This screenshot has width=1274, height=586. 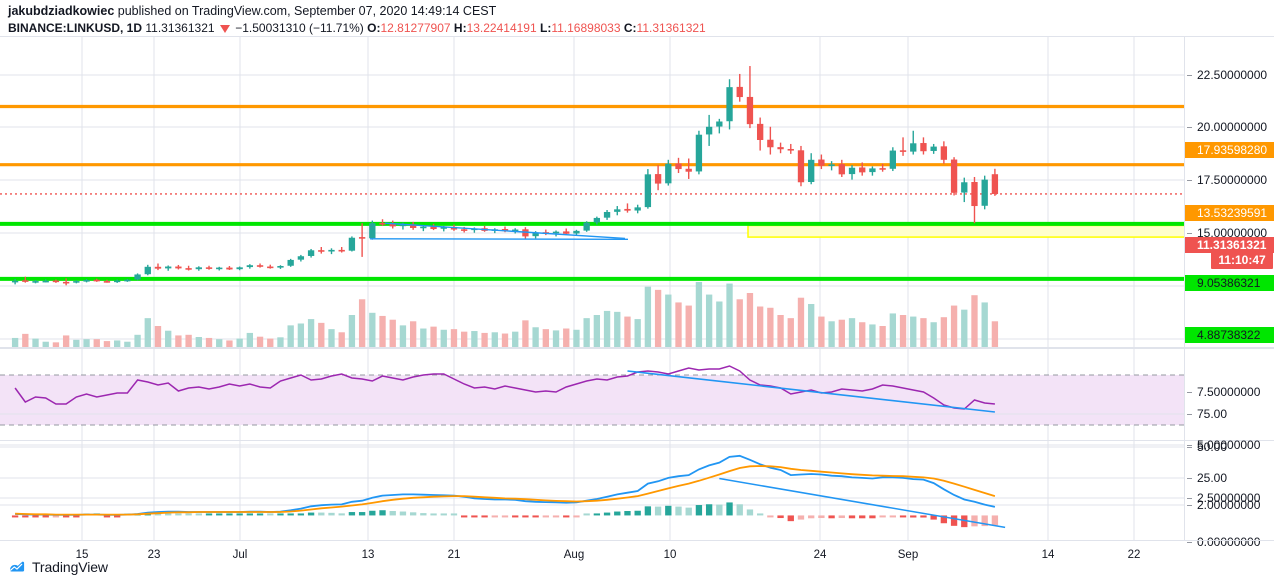 What do you see at coordinates (811, 391) in the screenshot?
I see `rsi-bearish-trendline` at bounding box center [811, 391].